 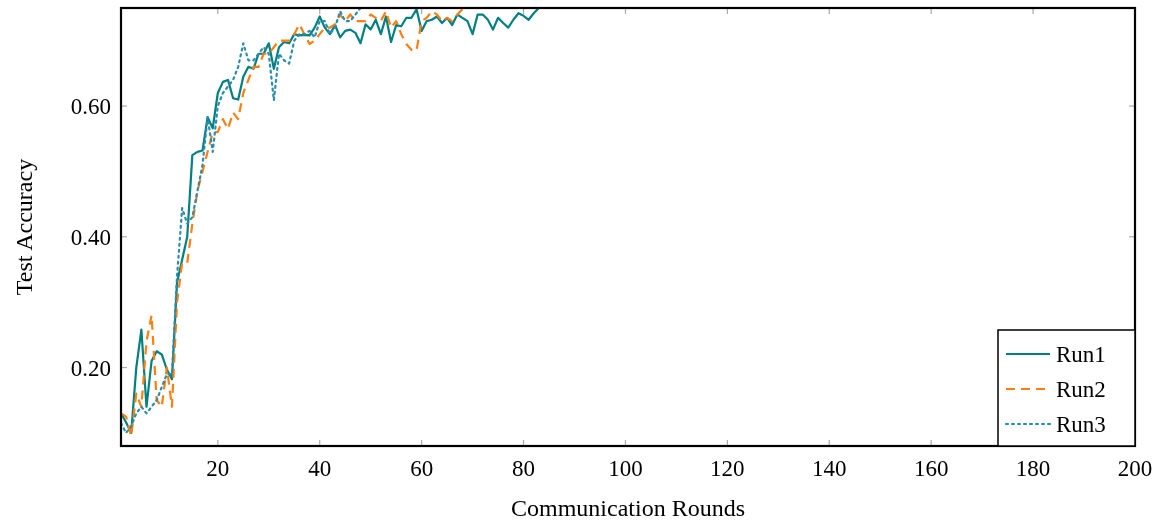 What do you see at coordinates (320, 468) in the screenshot?
I see `x-tick-label: 40` at bounding box center [320, 468].